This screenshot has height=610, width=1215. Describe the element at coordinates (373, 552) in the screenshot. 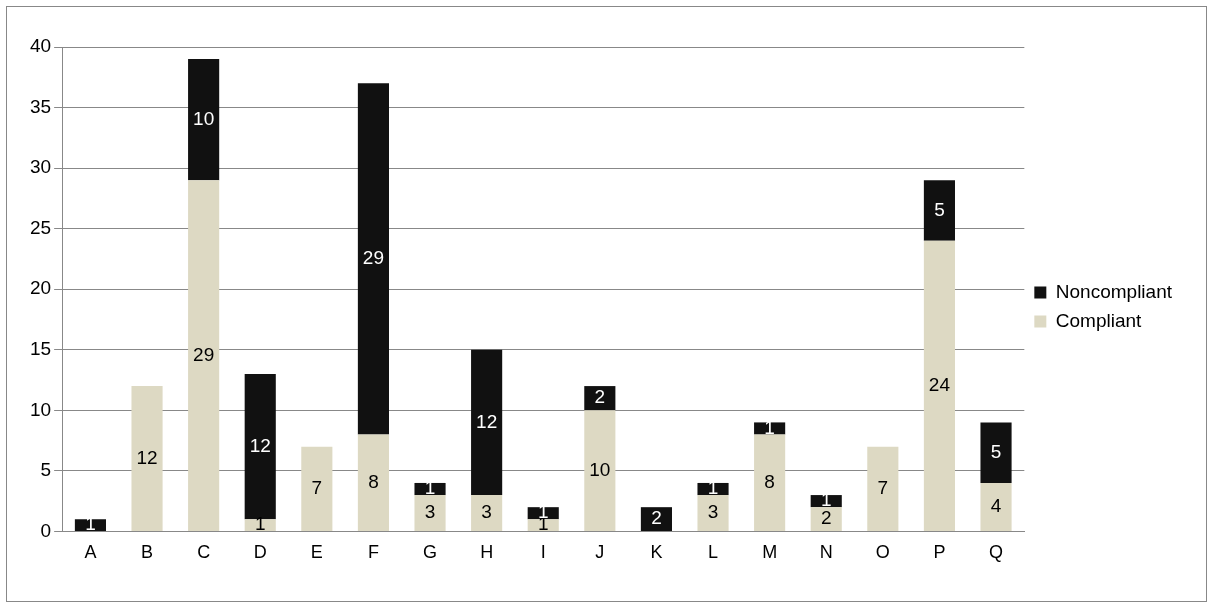

I see `x-tick-label: F` at that location.